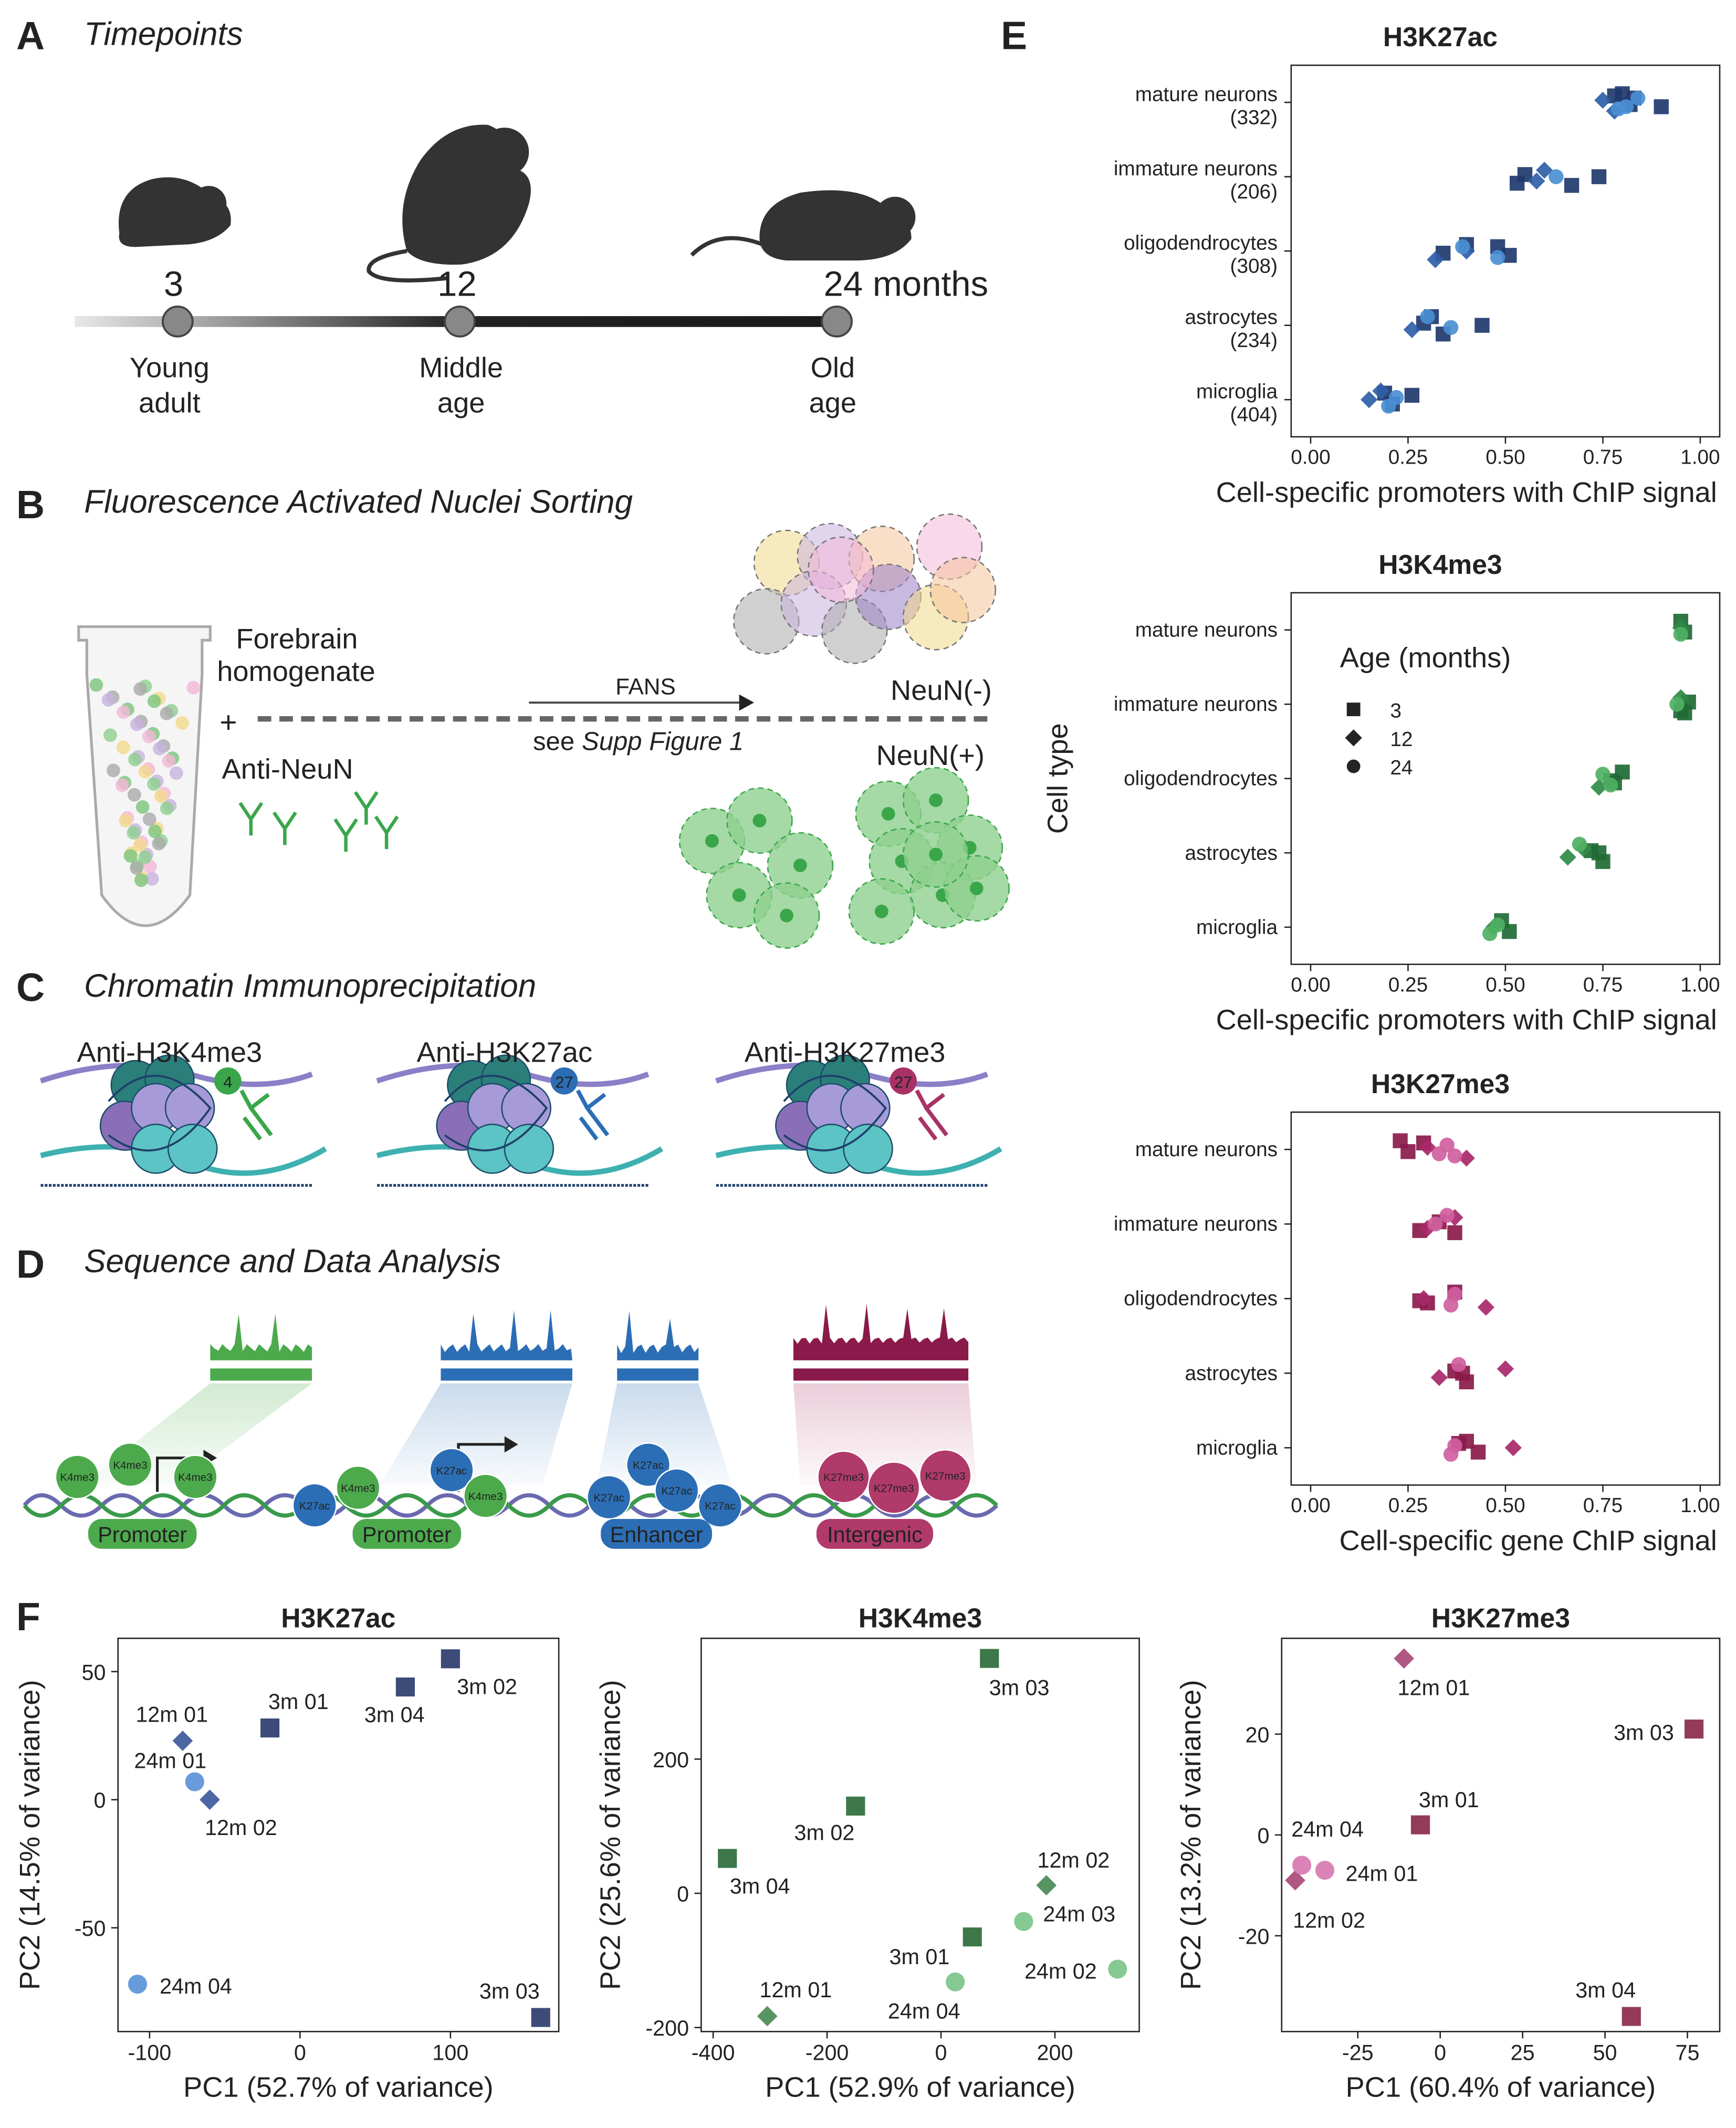 The width and height of the screenshot is (1736, 2128). Describe the element at coordinates (1258, 1735) in the screenshot. I see `y-tick-label: 20` at that location.